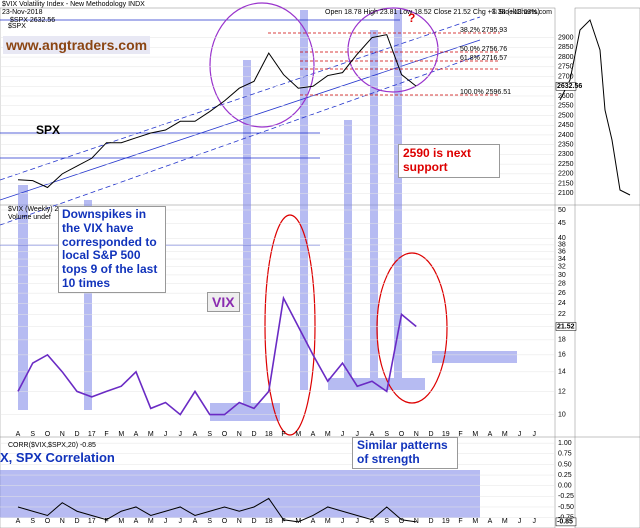  What do you see at coordinates (562, 355) in the screenshot?
I see `y-tick-label: 16` at bounding box center [562, 355].